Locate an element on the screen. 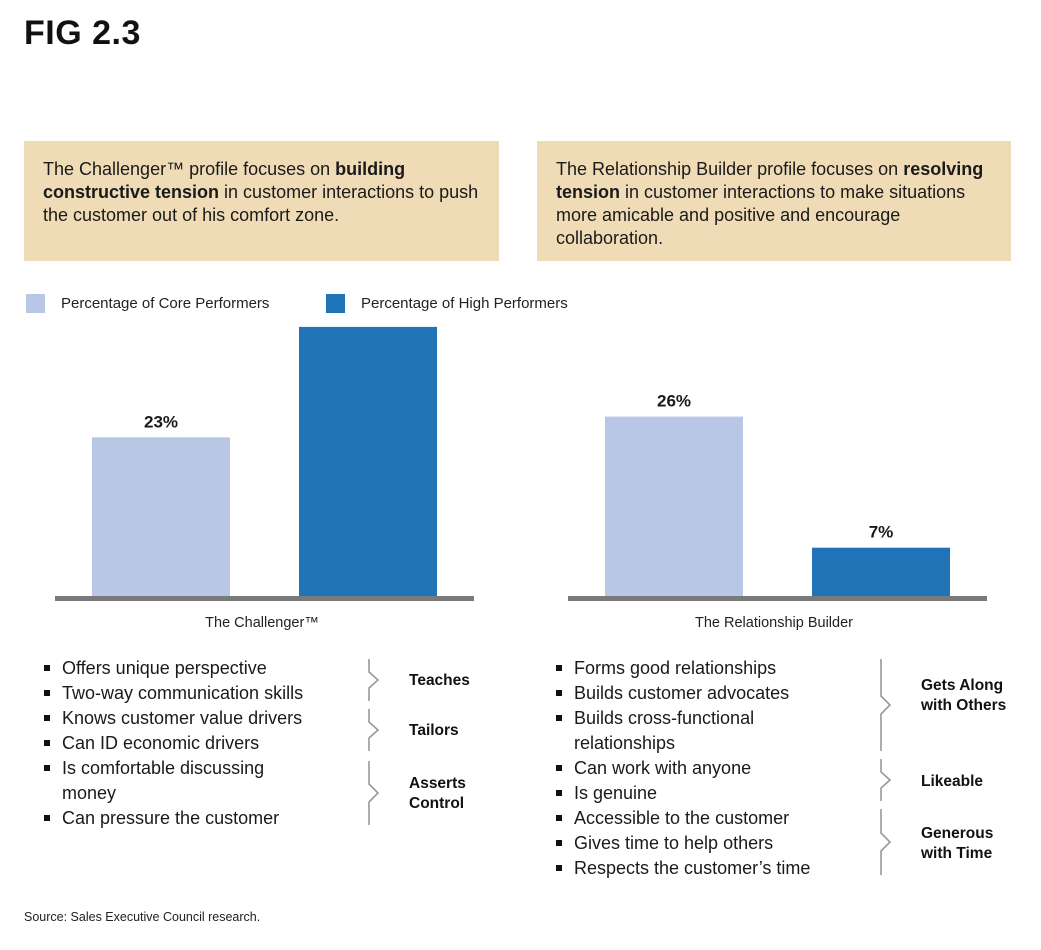  list-item: Two-way communication skills is located at coordinates (204, 693).